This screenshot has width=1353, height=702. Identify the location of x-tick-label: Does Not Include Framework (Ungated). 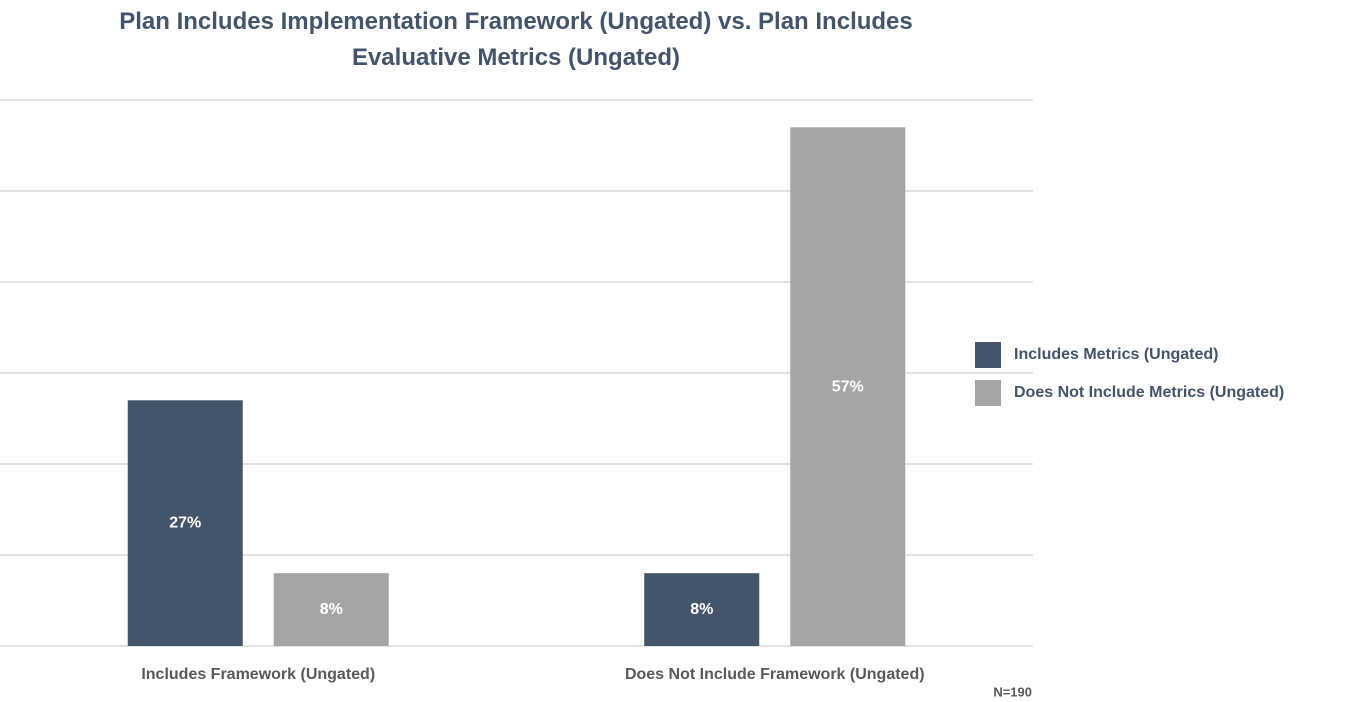
(775, 674).